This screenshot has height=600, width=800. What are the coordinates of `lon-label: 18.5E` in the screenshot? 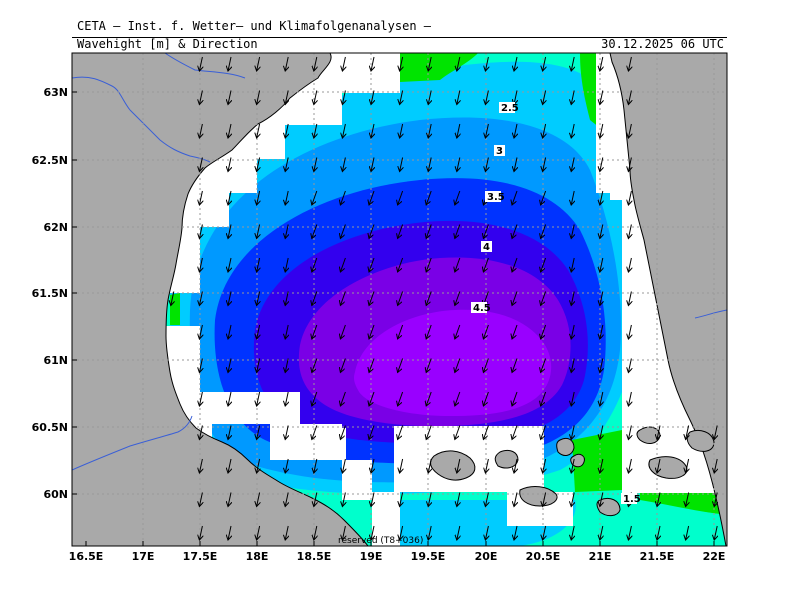 It's located at (314, 556).